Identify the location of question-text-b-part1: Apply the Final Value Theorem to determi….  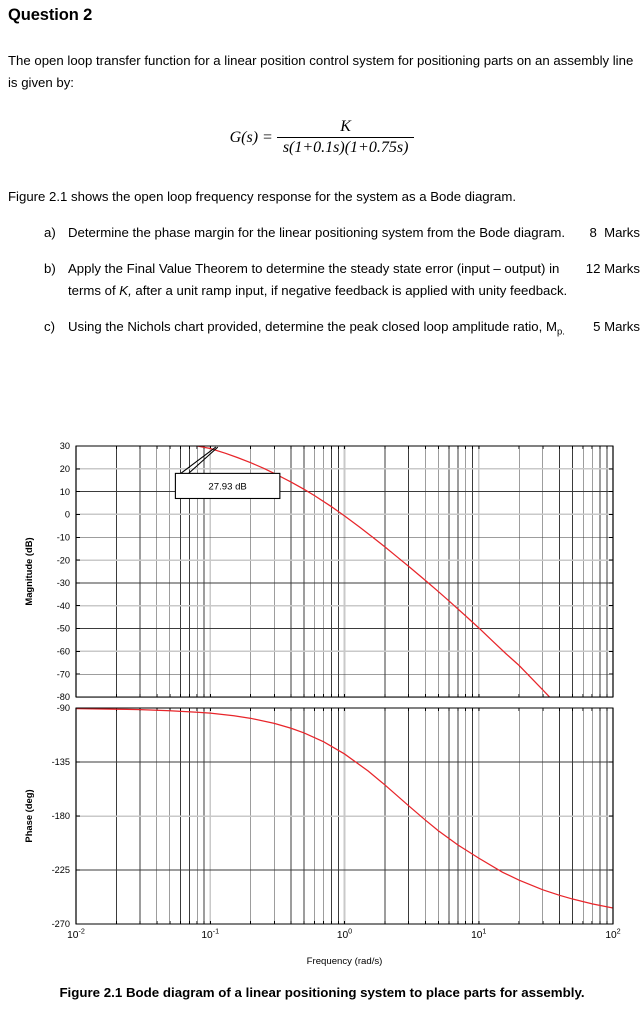
(314, 279).